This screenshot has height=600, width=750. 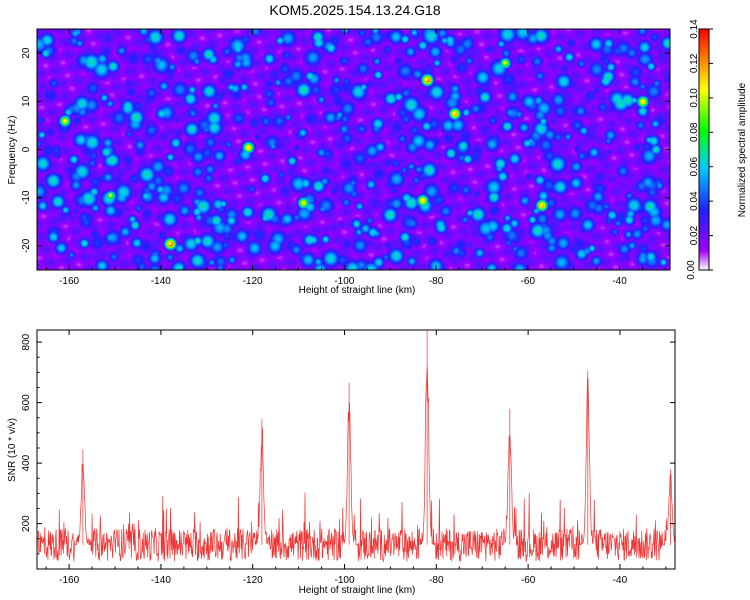 What do you see at coordinates (436, 580) in the screenshot?
I see `snr-x-tick-label: -80` at bounding box center [436, 580].